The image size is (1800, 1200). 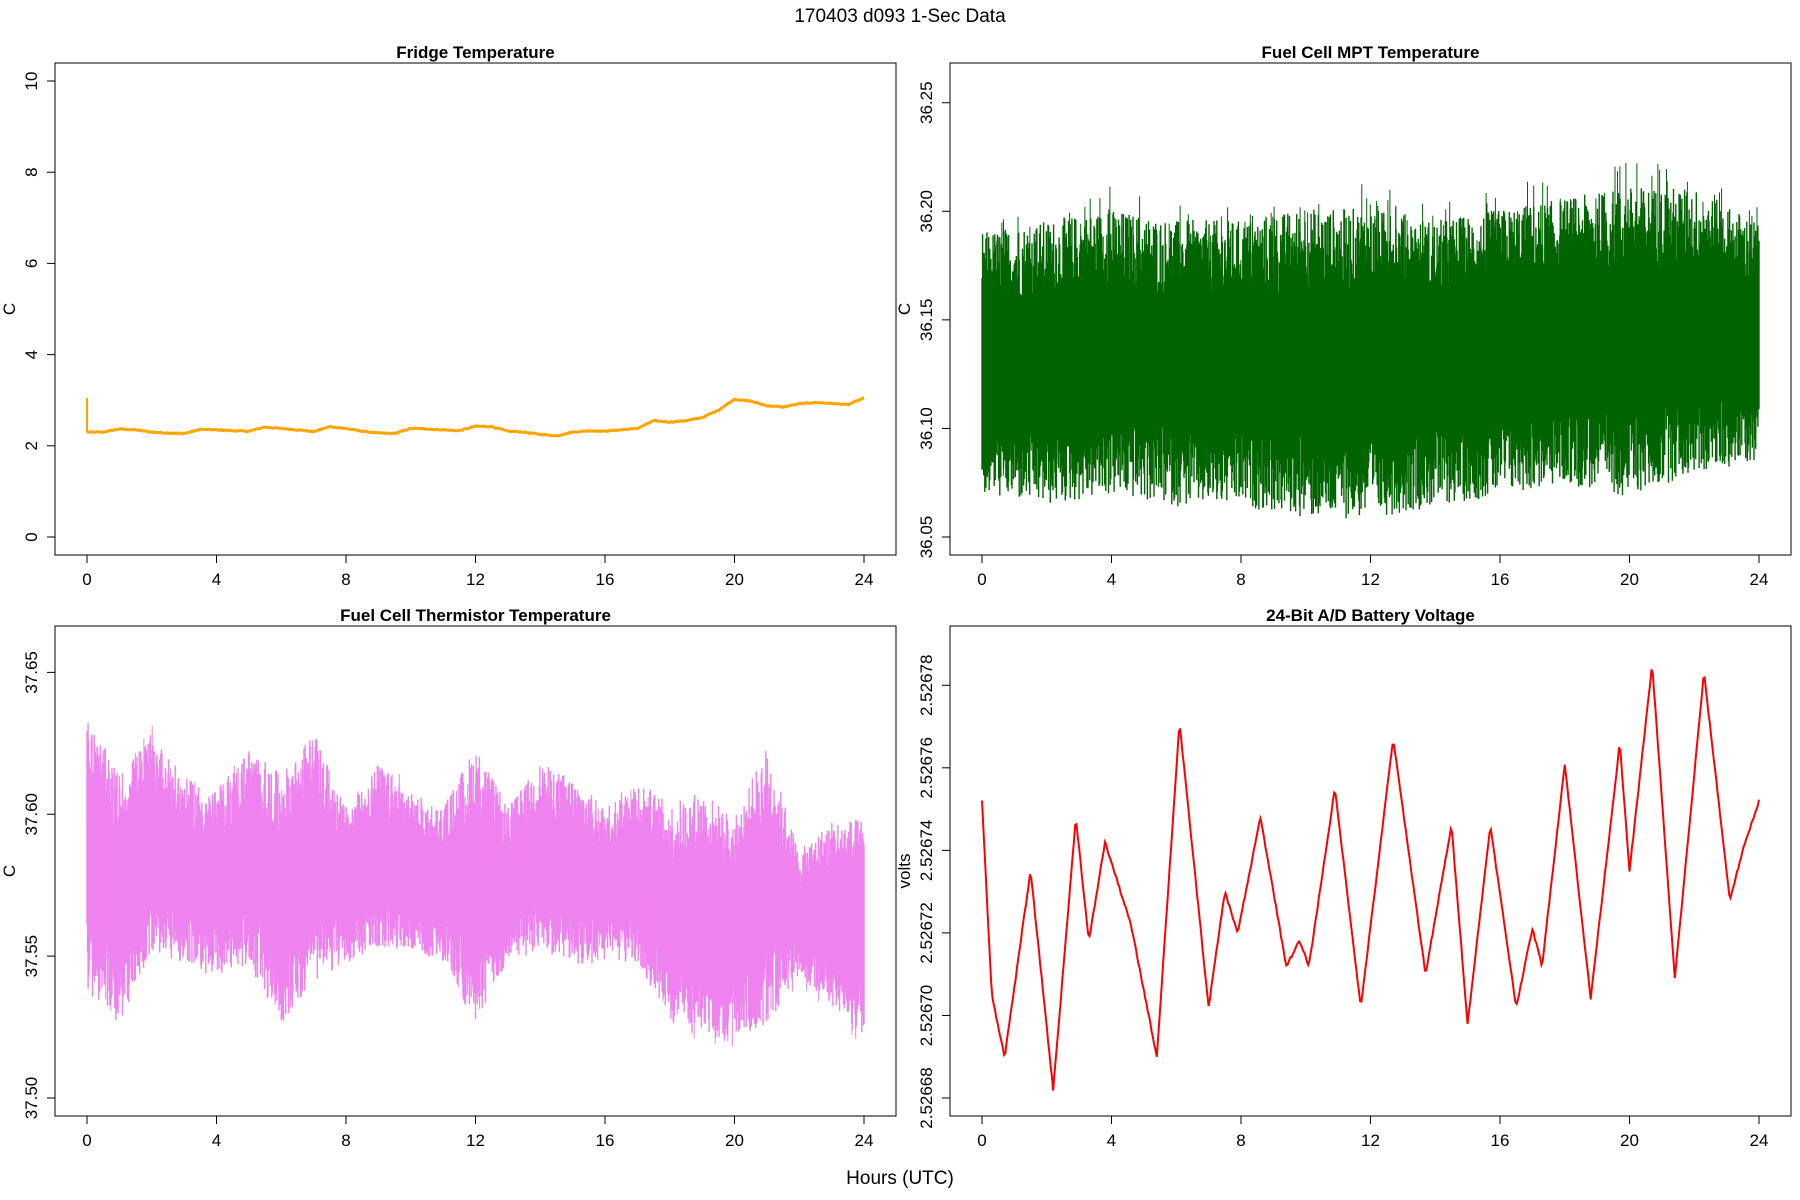 I want to click on y-tick-label: 36.20, so click(x=926, y=211).